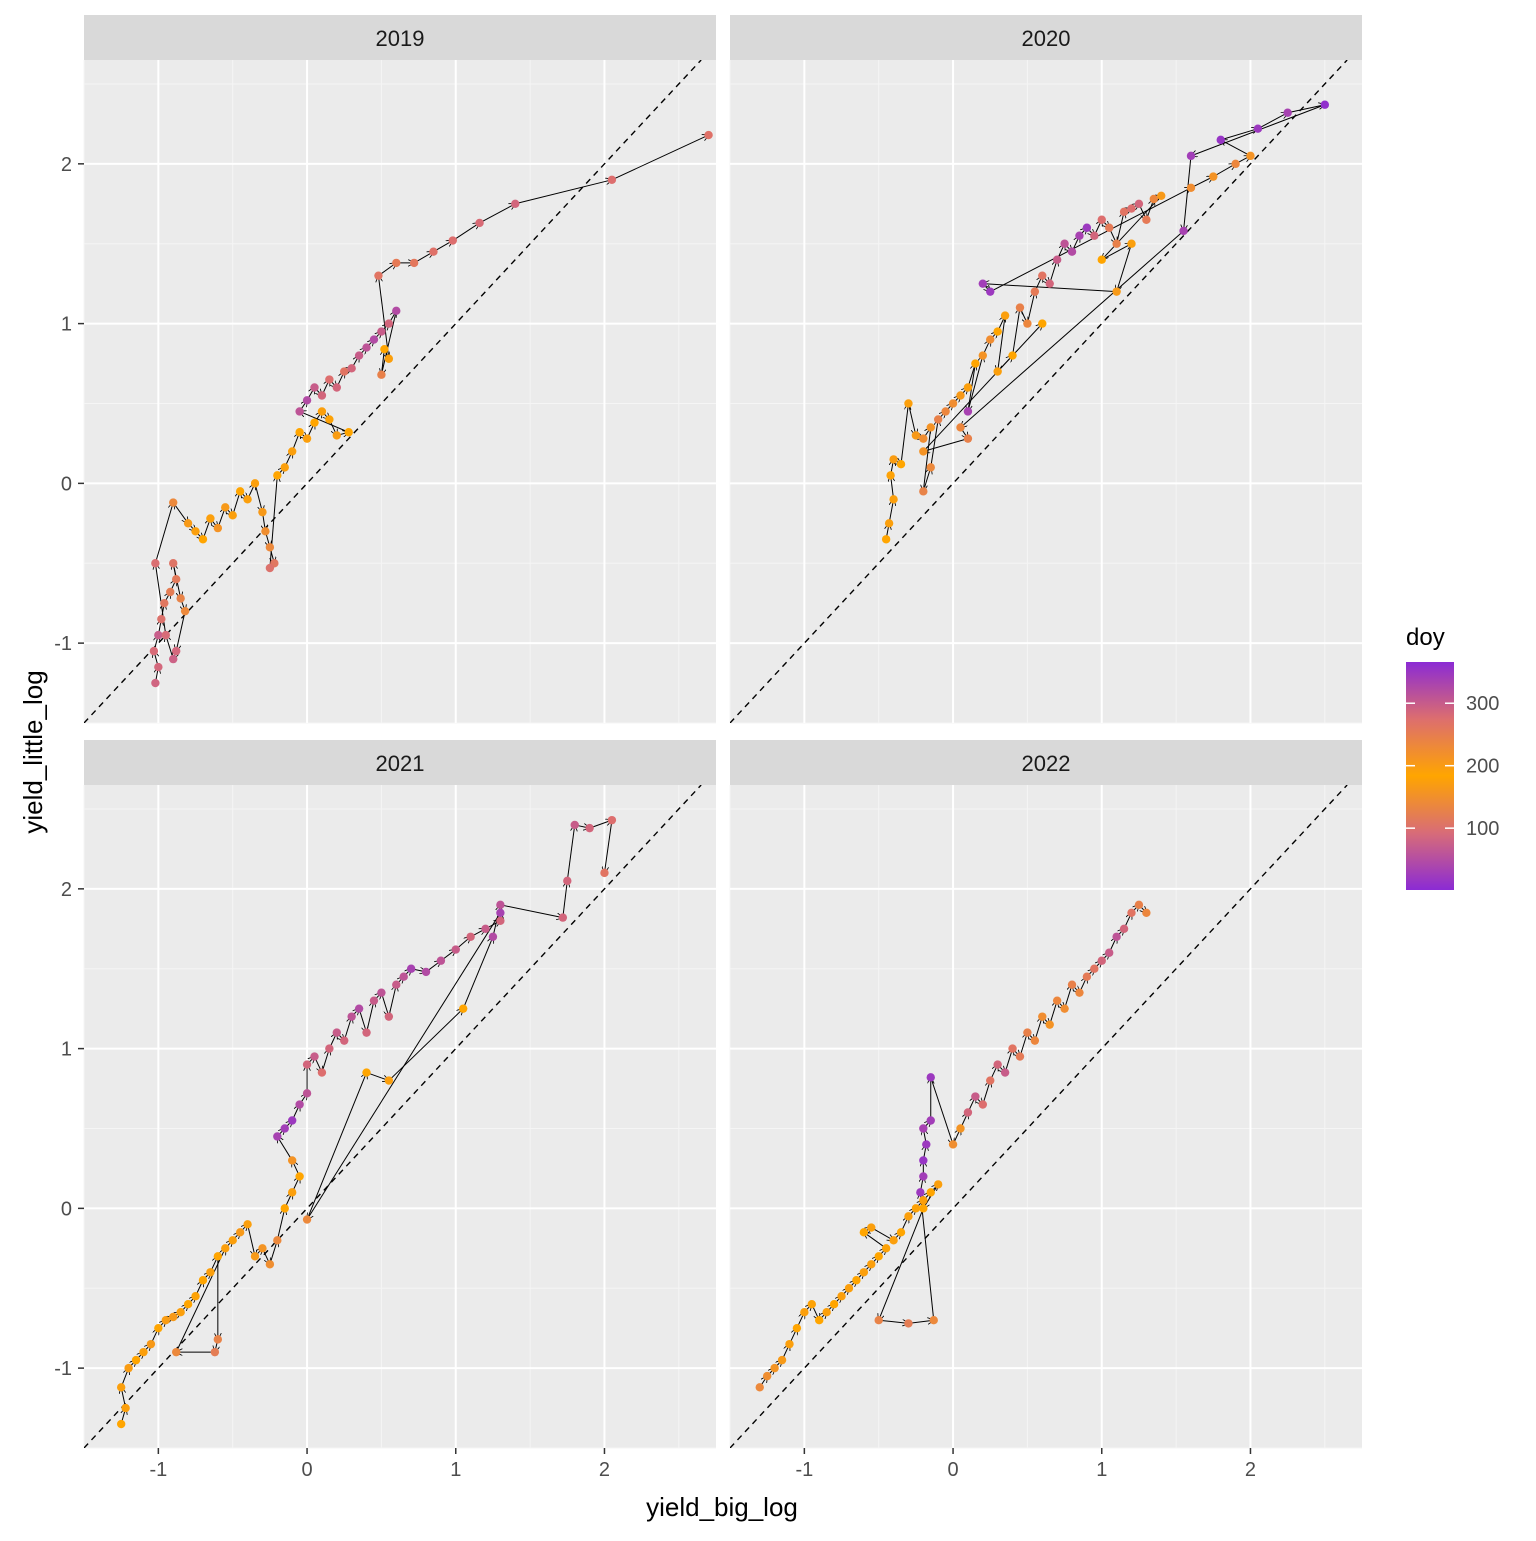 The height and width of the screenshot is (1541, 1536). I want to click on legend-tick-label: 200, so click(1482, 767).